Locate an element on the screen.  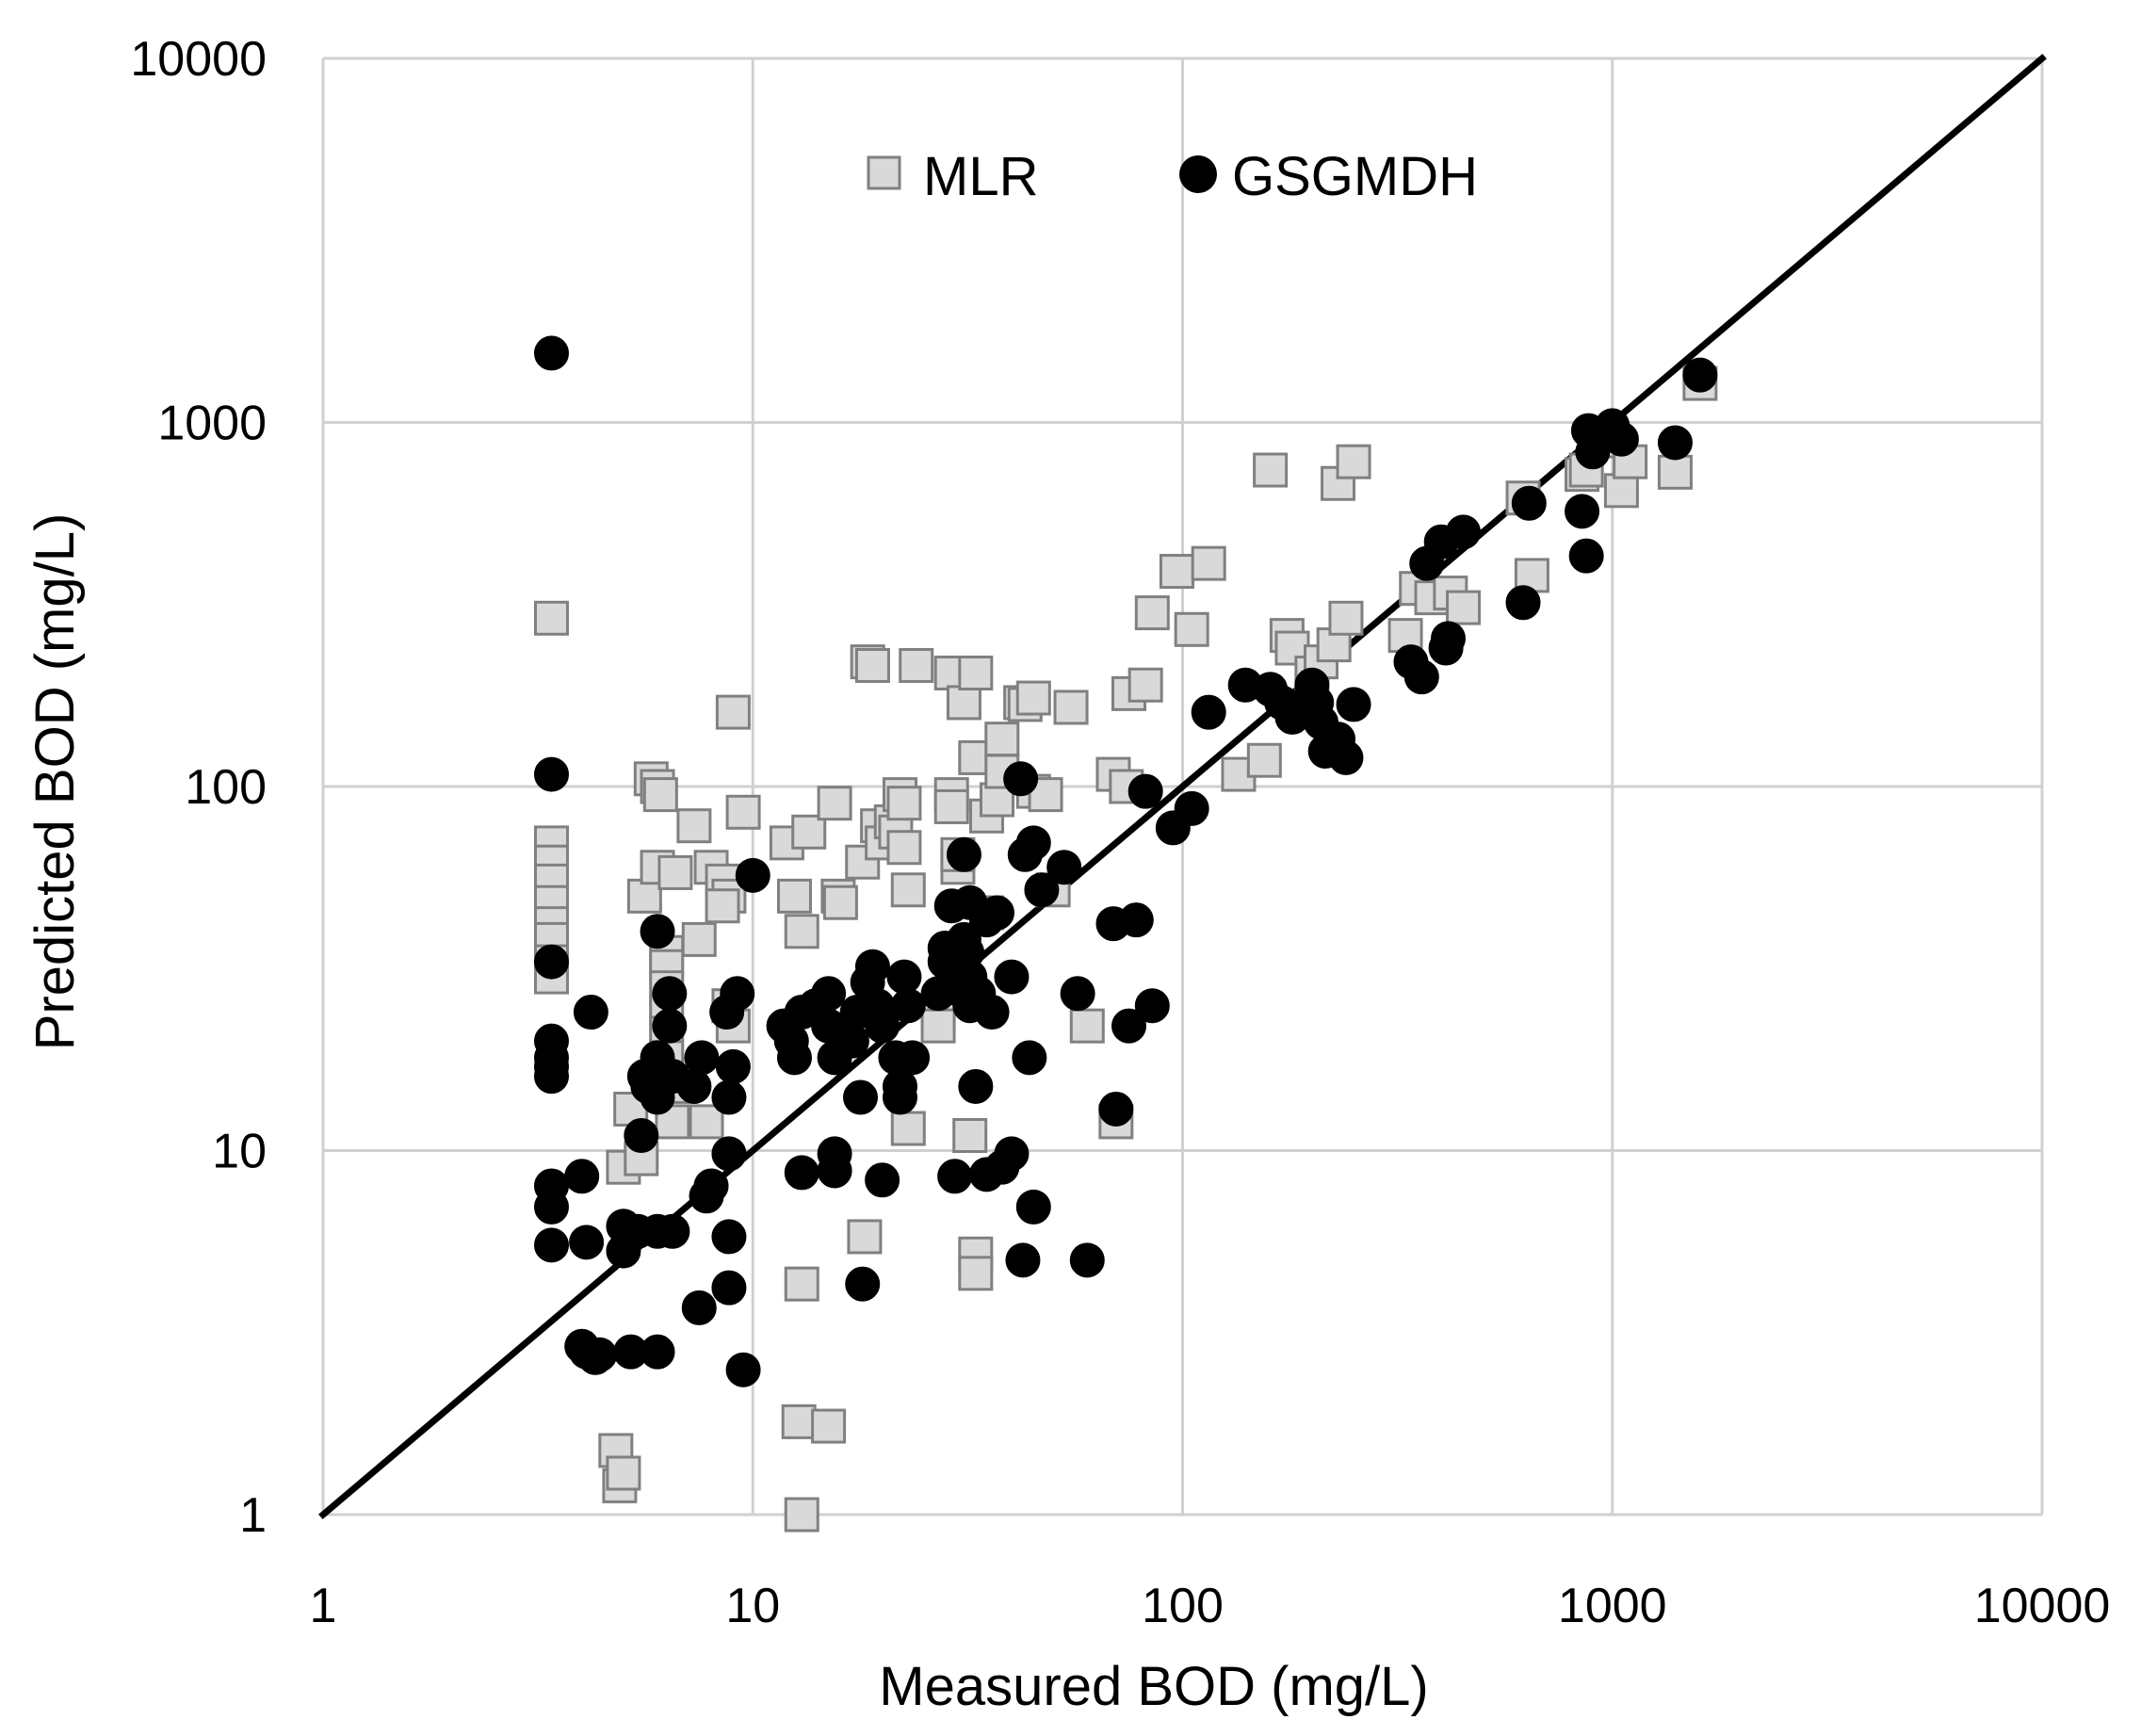
legend-gsgmdh-label: GSGMDH is located at coordinates (1355, 176).